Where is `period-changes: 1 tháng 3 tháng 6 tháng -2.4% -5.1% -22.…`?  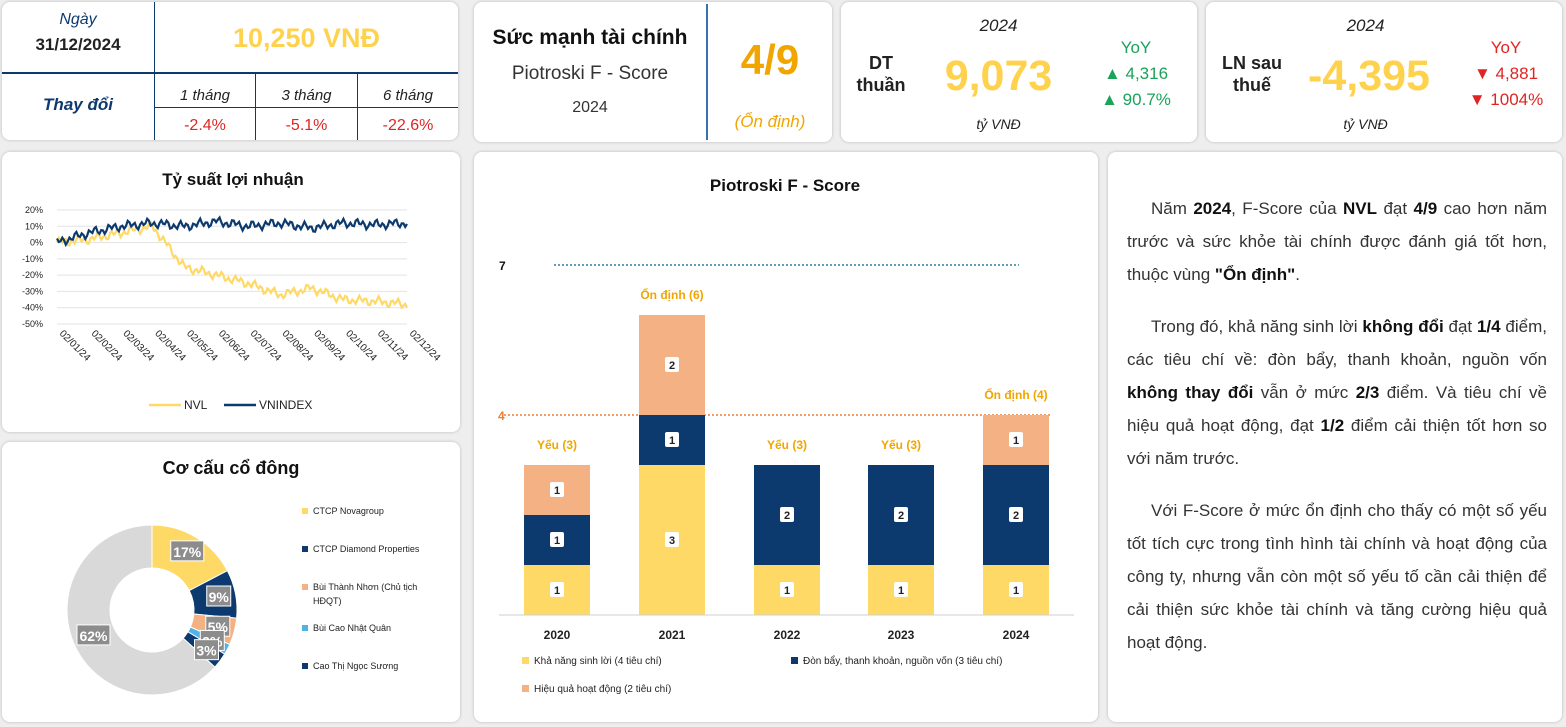
period-changes: 1 tháng 3 tháng 6 tháng -2.4% -5.1% -22.… is located at coordinates (306, 107).